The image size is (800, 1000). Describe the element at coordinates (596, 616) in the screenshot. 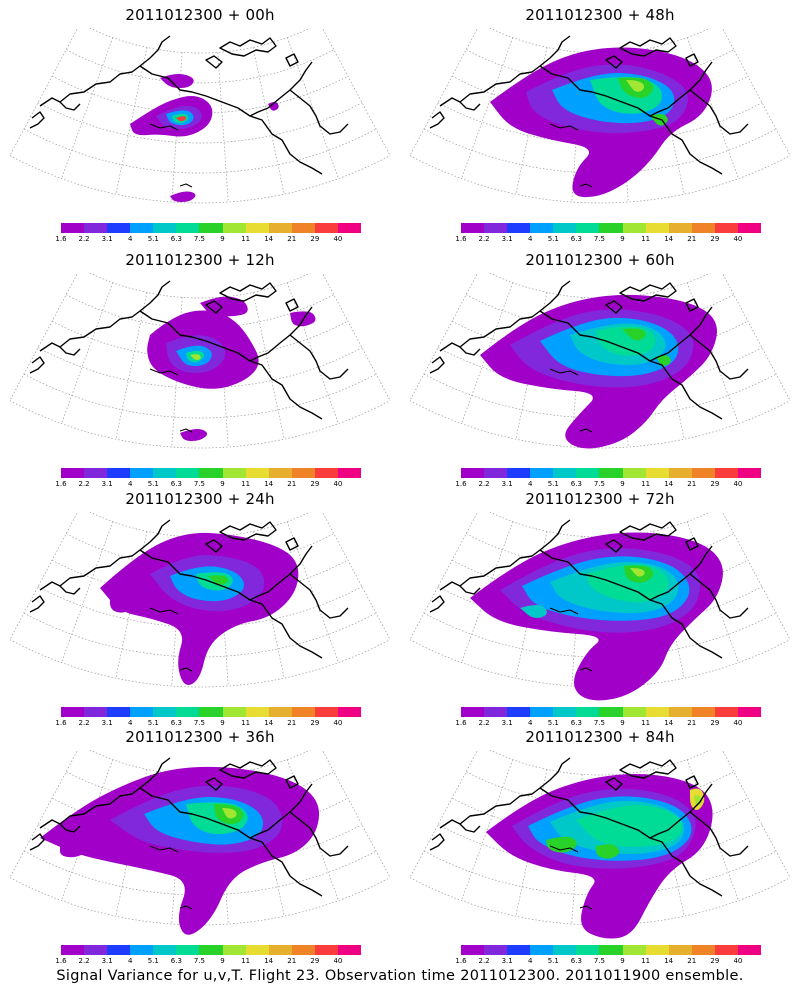

I see `variance-field` at that location.